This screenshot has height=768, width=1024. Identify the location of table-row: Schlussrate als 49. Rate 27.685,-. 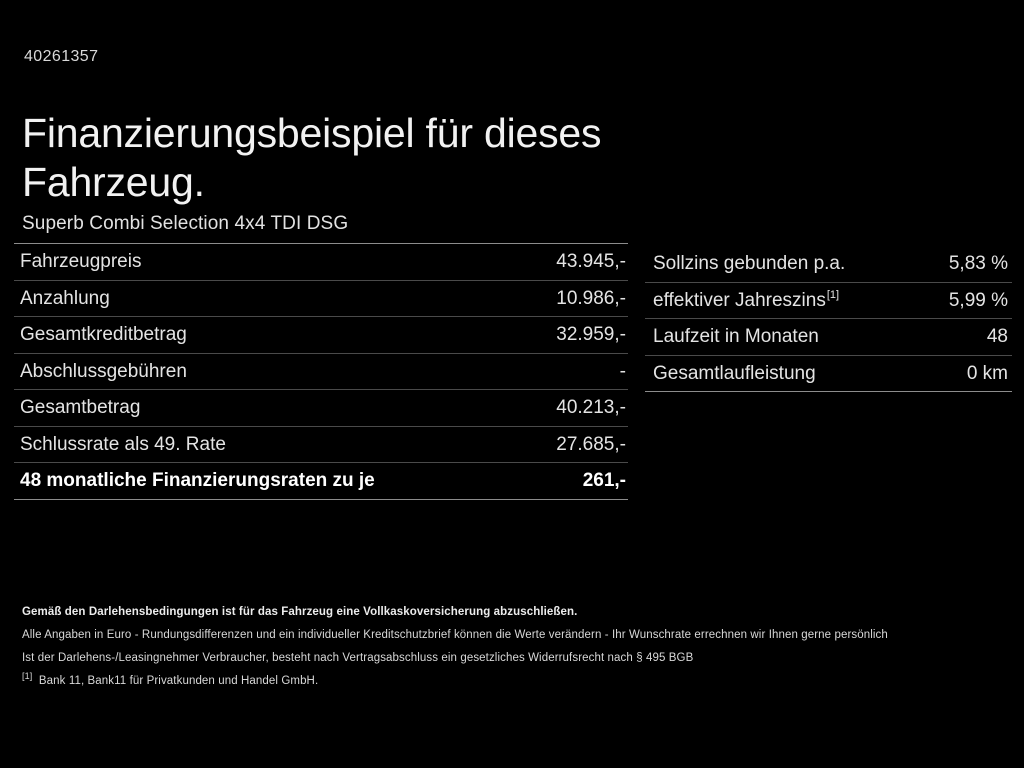
(321, 445).